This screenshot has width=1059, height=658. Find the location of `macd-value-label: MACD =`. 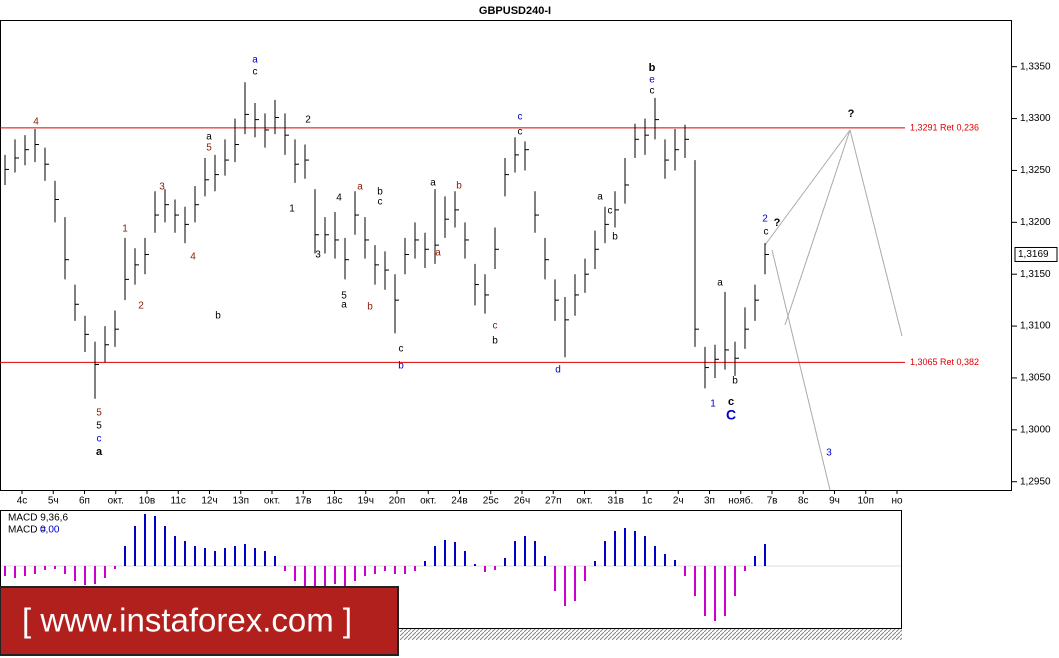

macd-value-label: MACD = is located at coordinates (27, 530).